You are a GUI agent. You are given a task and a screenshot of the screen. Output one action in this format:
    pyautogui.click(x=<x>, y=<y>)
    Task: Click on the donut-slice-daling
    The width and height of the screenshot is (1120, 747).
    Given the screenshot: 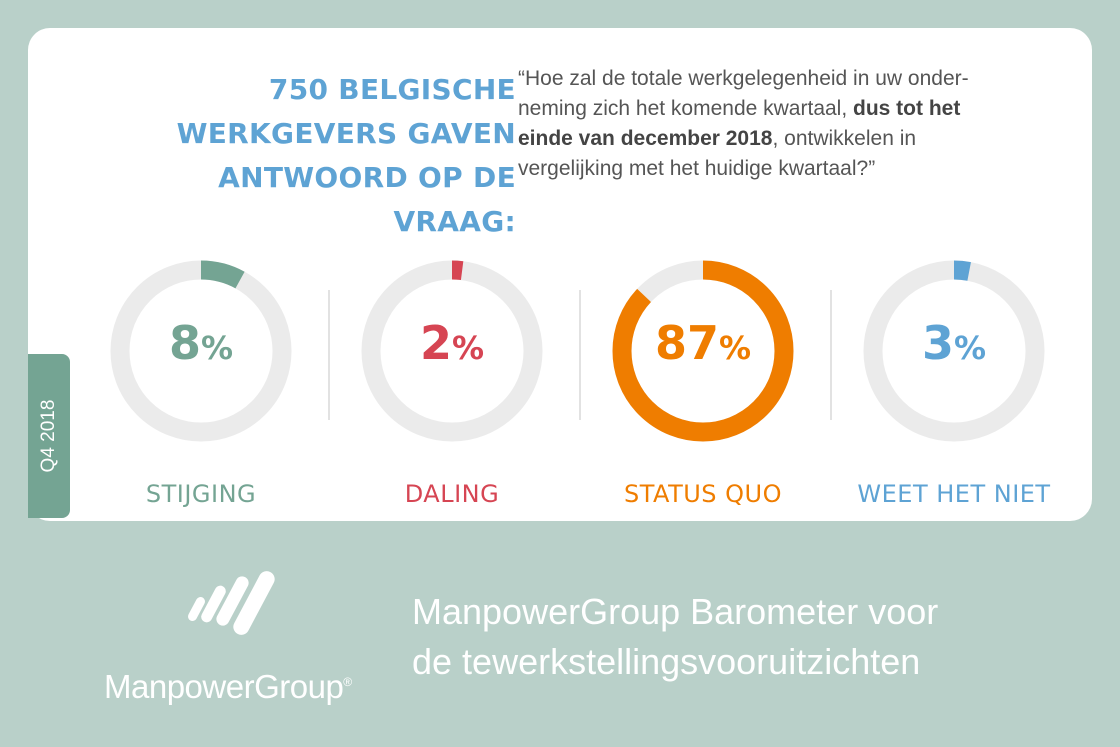 What is the action you would take?
    pyautogui.click(x=452, y=351)
    